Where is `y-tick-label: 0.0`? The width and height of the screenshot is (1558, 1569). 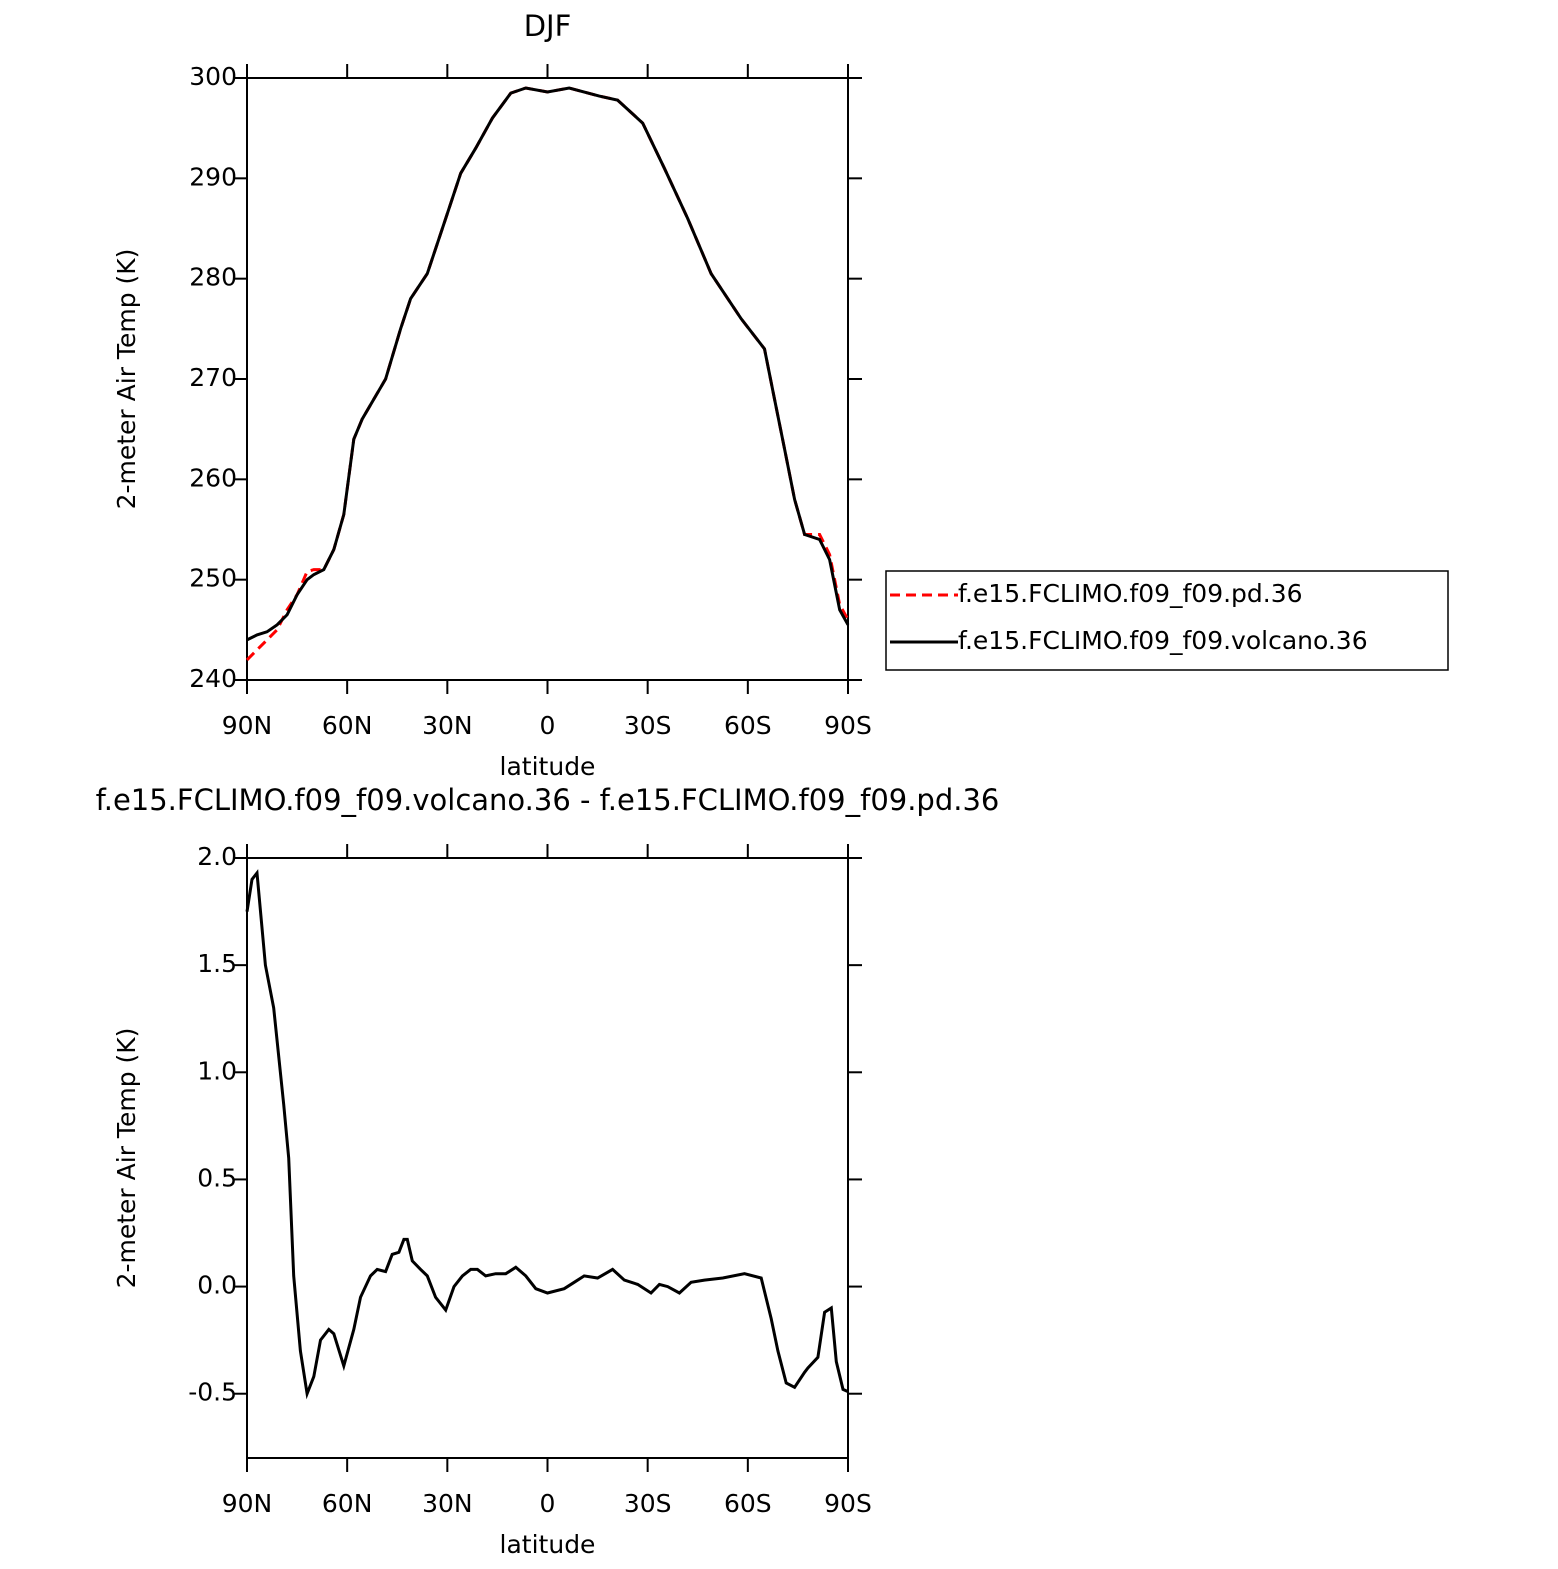
y-tick-label: 0.0 is located at coordinates (217, 1285).